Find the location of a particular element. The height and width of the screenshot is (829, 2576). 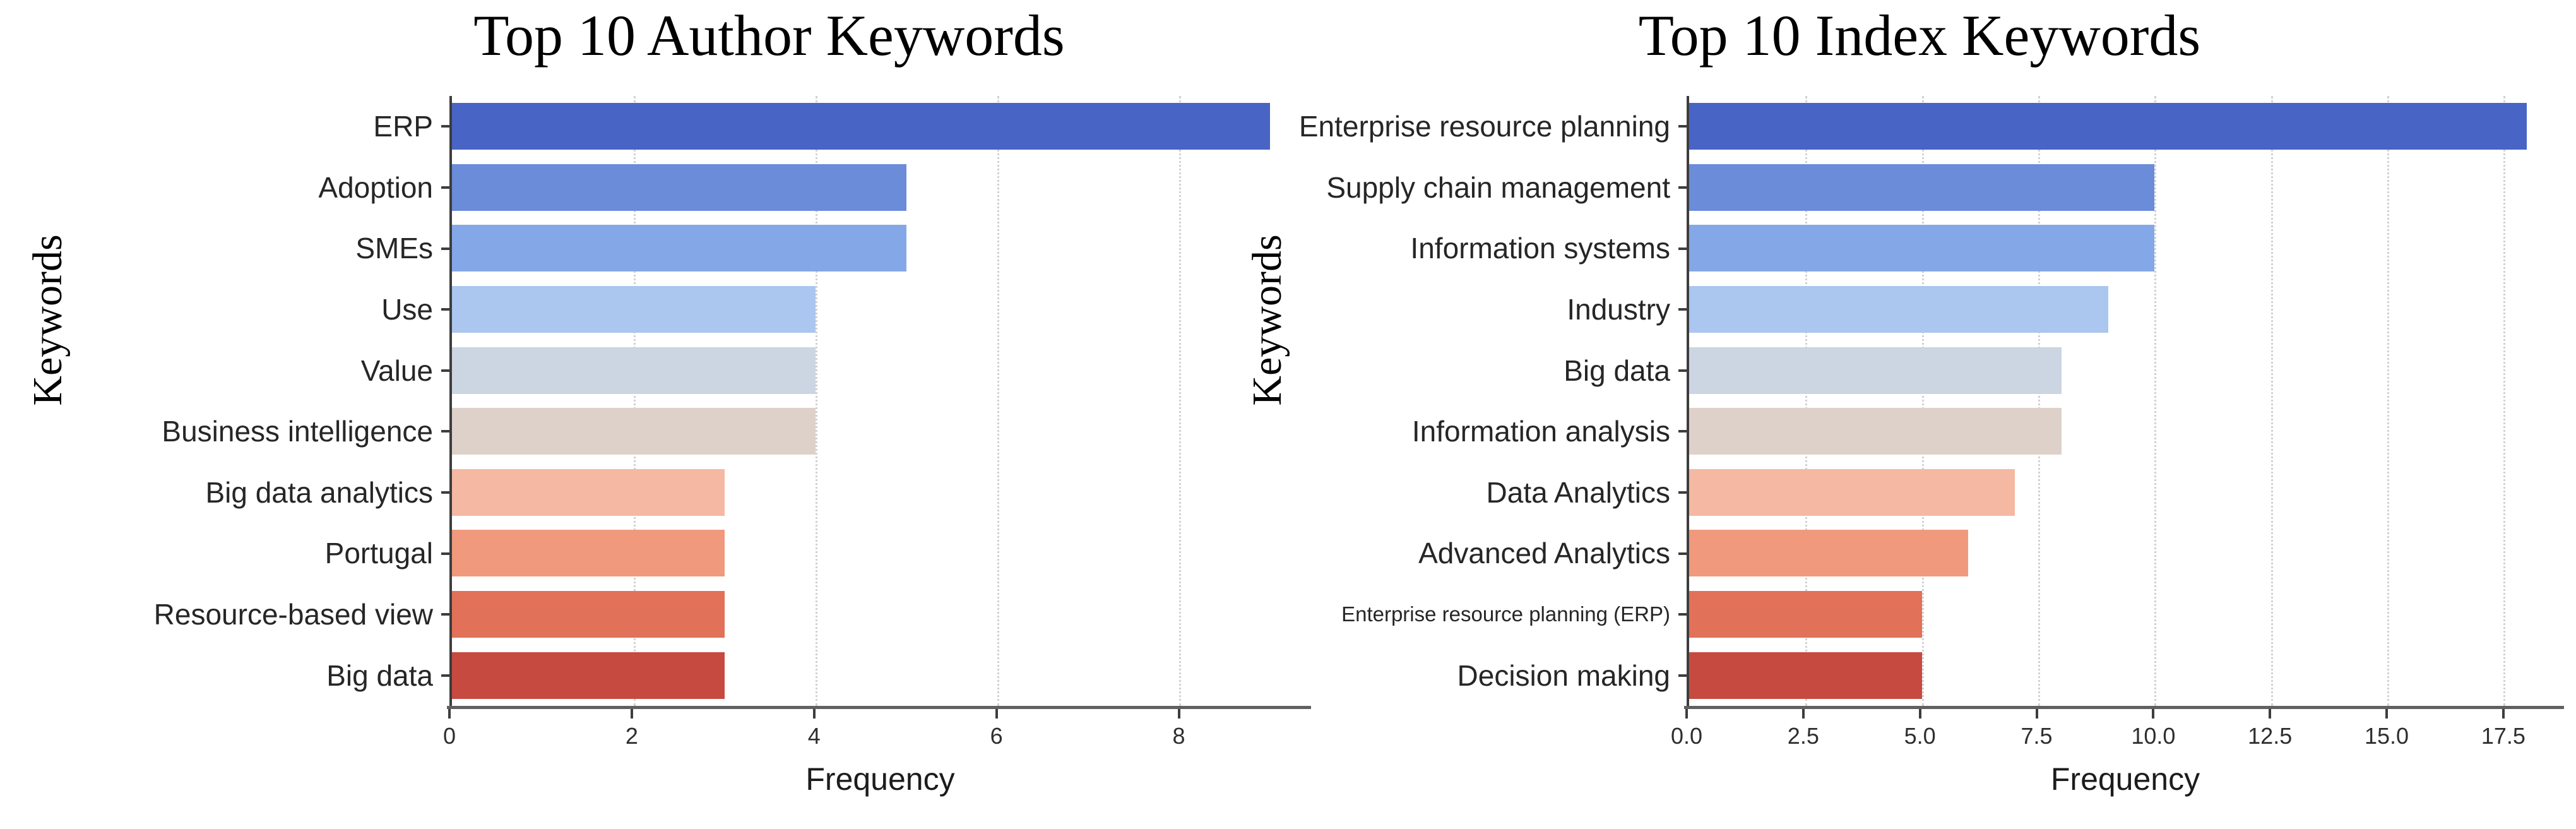

bar-advanced-analytics is located at coordinates (1829, 553).